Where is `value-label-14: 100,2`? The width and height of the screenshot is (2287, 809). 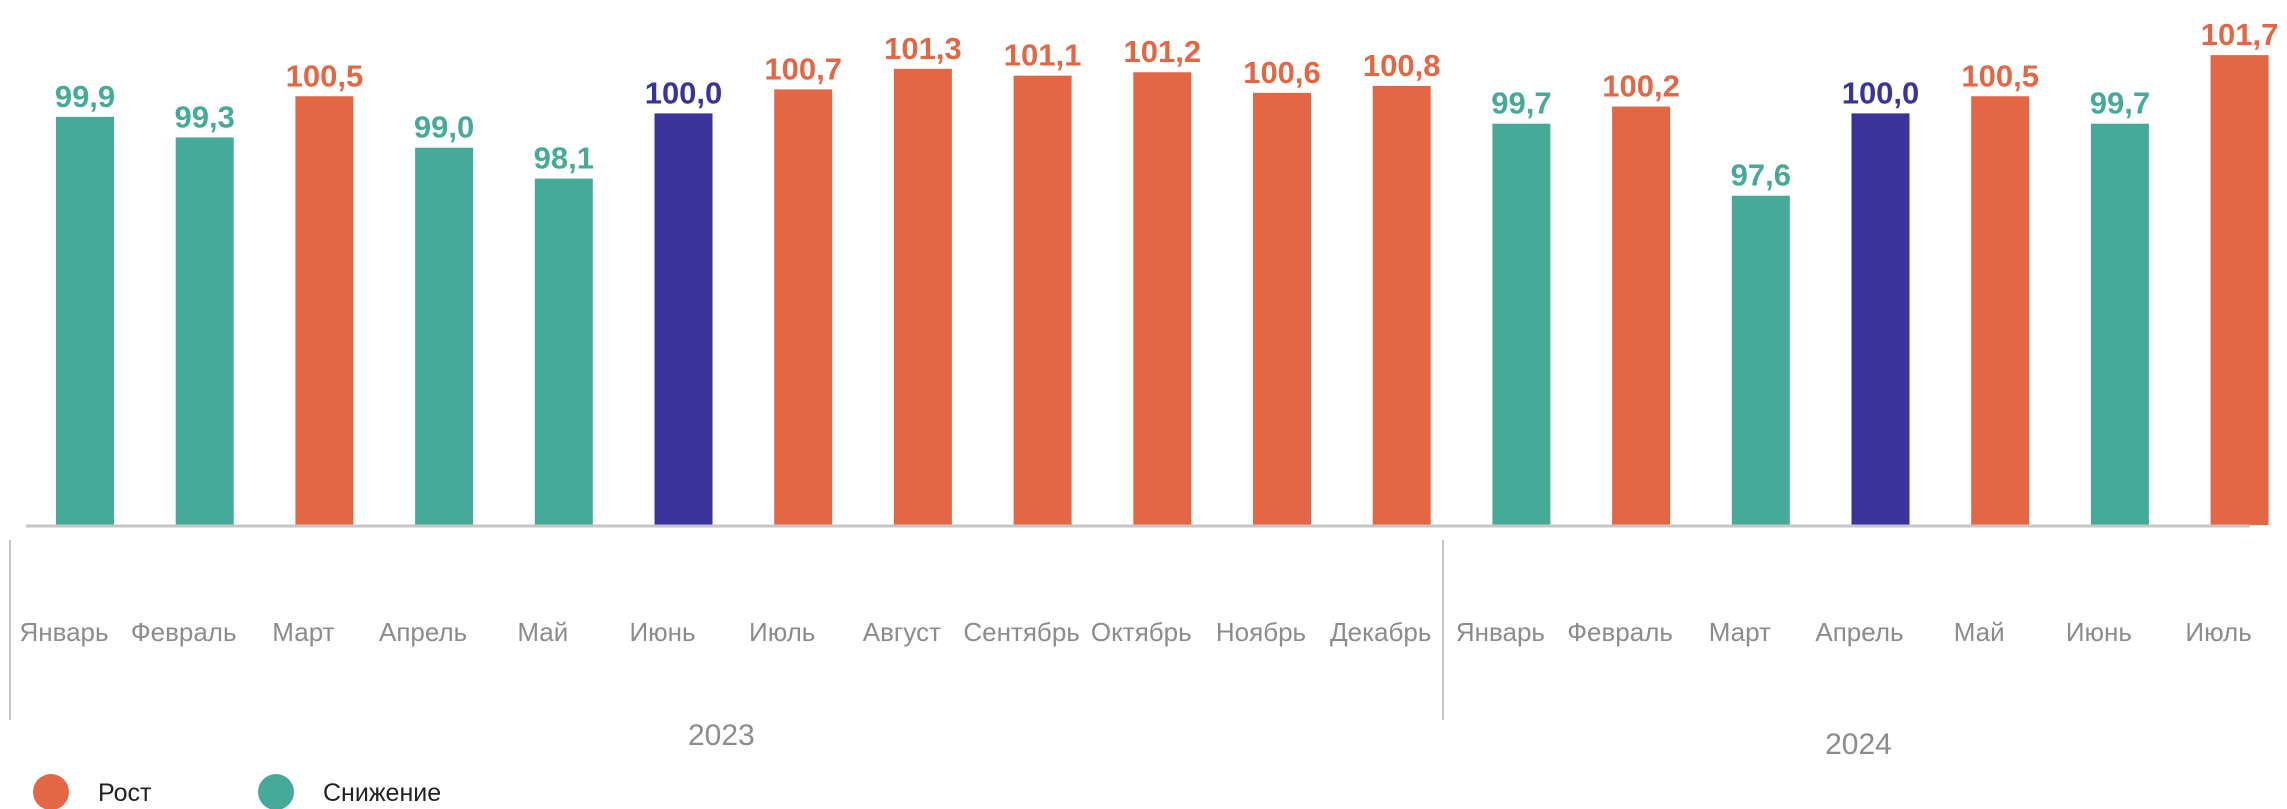
value-label-14: 100,2 is located at coordinates (1641, 86).